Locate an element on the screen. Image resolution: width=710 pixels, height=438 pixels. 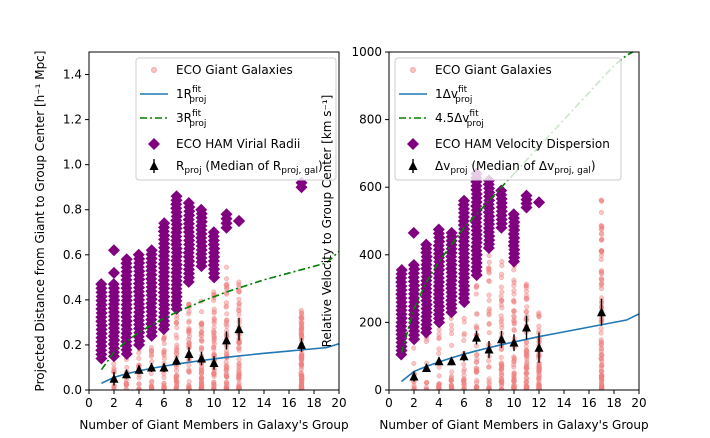
p1-x-tick-label: 0 is located at coordinates (89, 403).